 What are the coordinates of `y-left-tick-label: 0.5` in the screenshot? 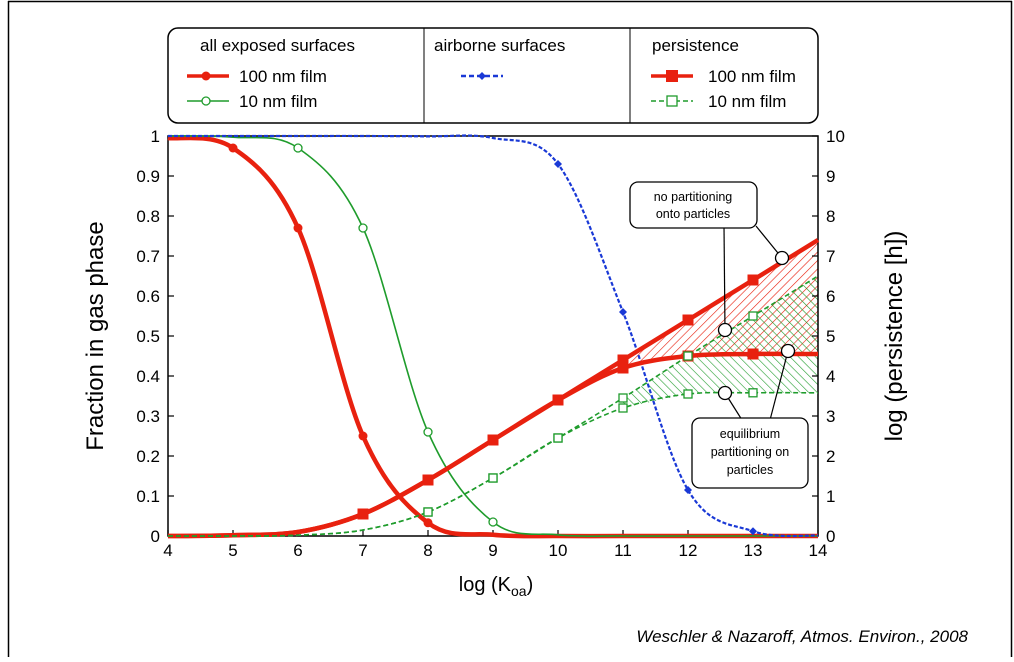 It's located at (148, 336).